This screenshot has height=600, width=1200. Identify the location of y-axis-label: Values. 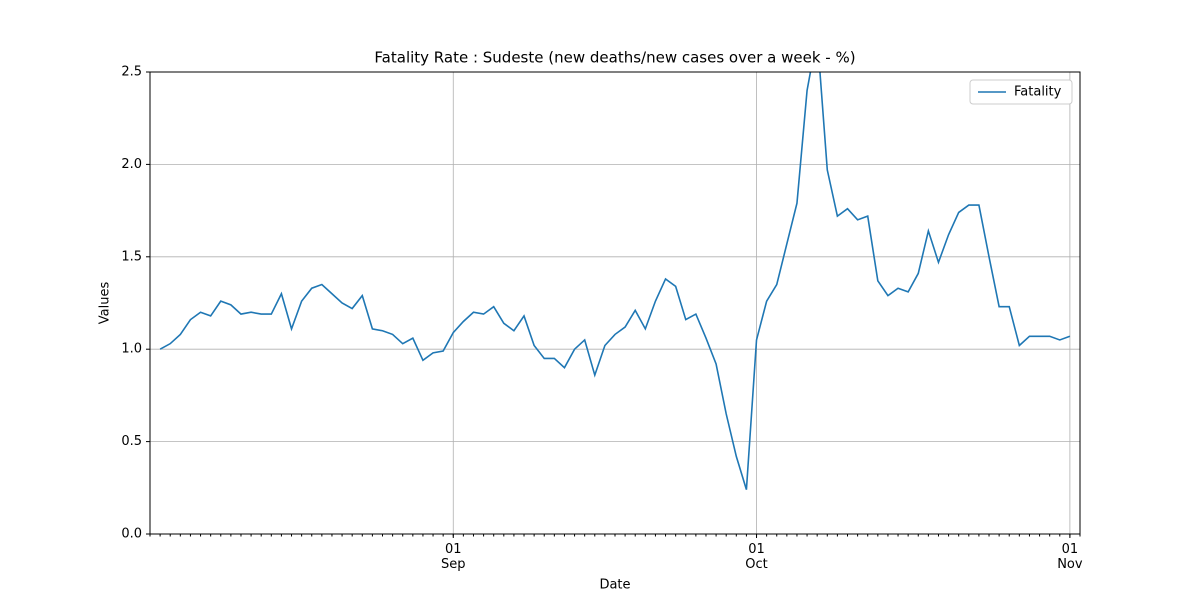
(105, 303).